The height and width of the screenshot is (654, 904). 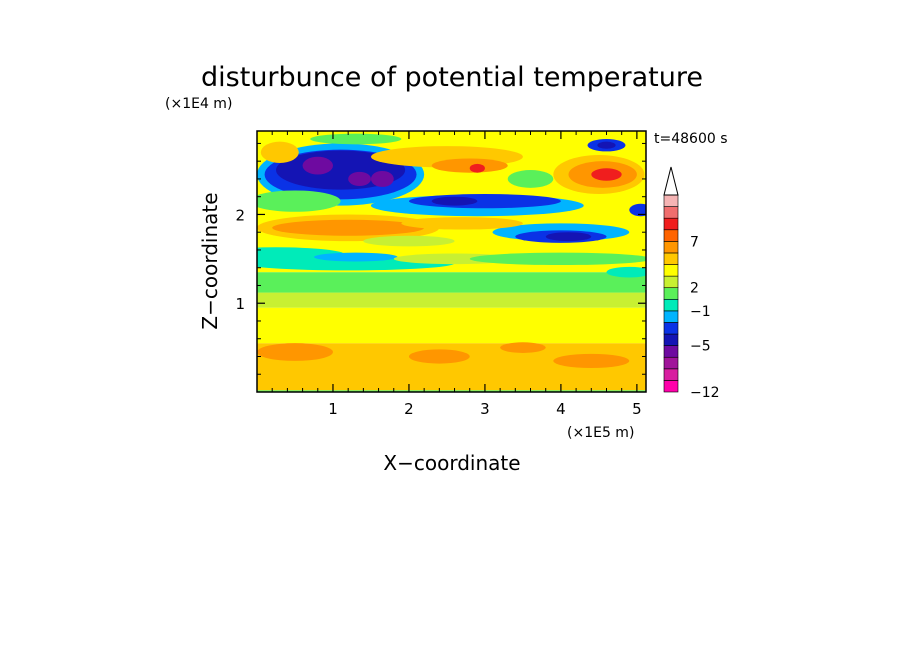 What do you see at coordinates (637, 409) in the screenshot?
I see `x-tick-label-5: 5` at bounding box center [637, 409].